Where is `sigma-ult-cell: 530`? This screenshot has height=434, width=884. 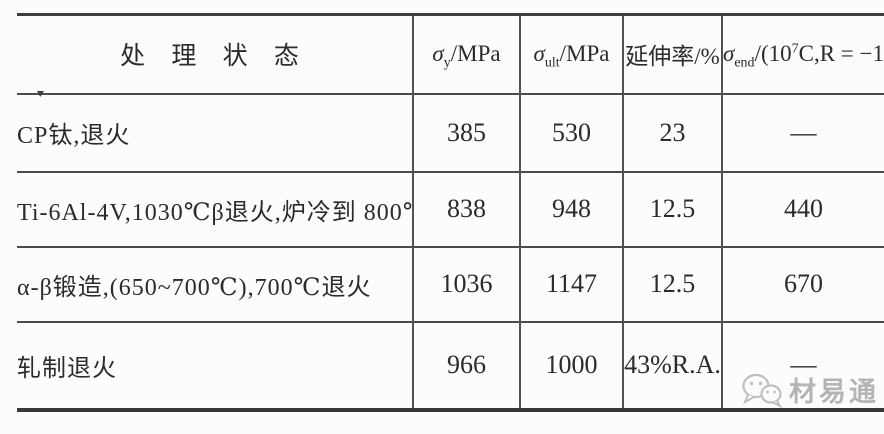
sigma-ult-cell: 530 is located at coordinates (572, 132).